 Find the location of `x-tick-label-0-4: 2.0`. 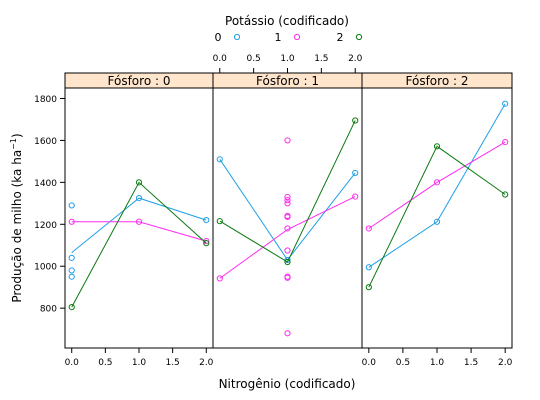

x-tick-label-0-4: 2.0 is located at coordinates (206, 363).